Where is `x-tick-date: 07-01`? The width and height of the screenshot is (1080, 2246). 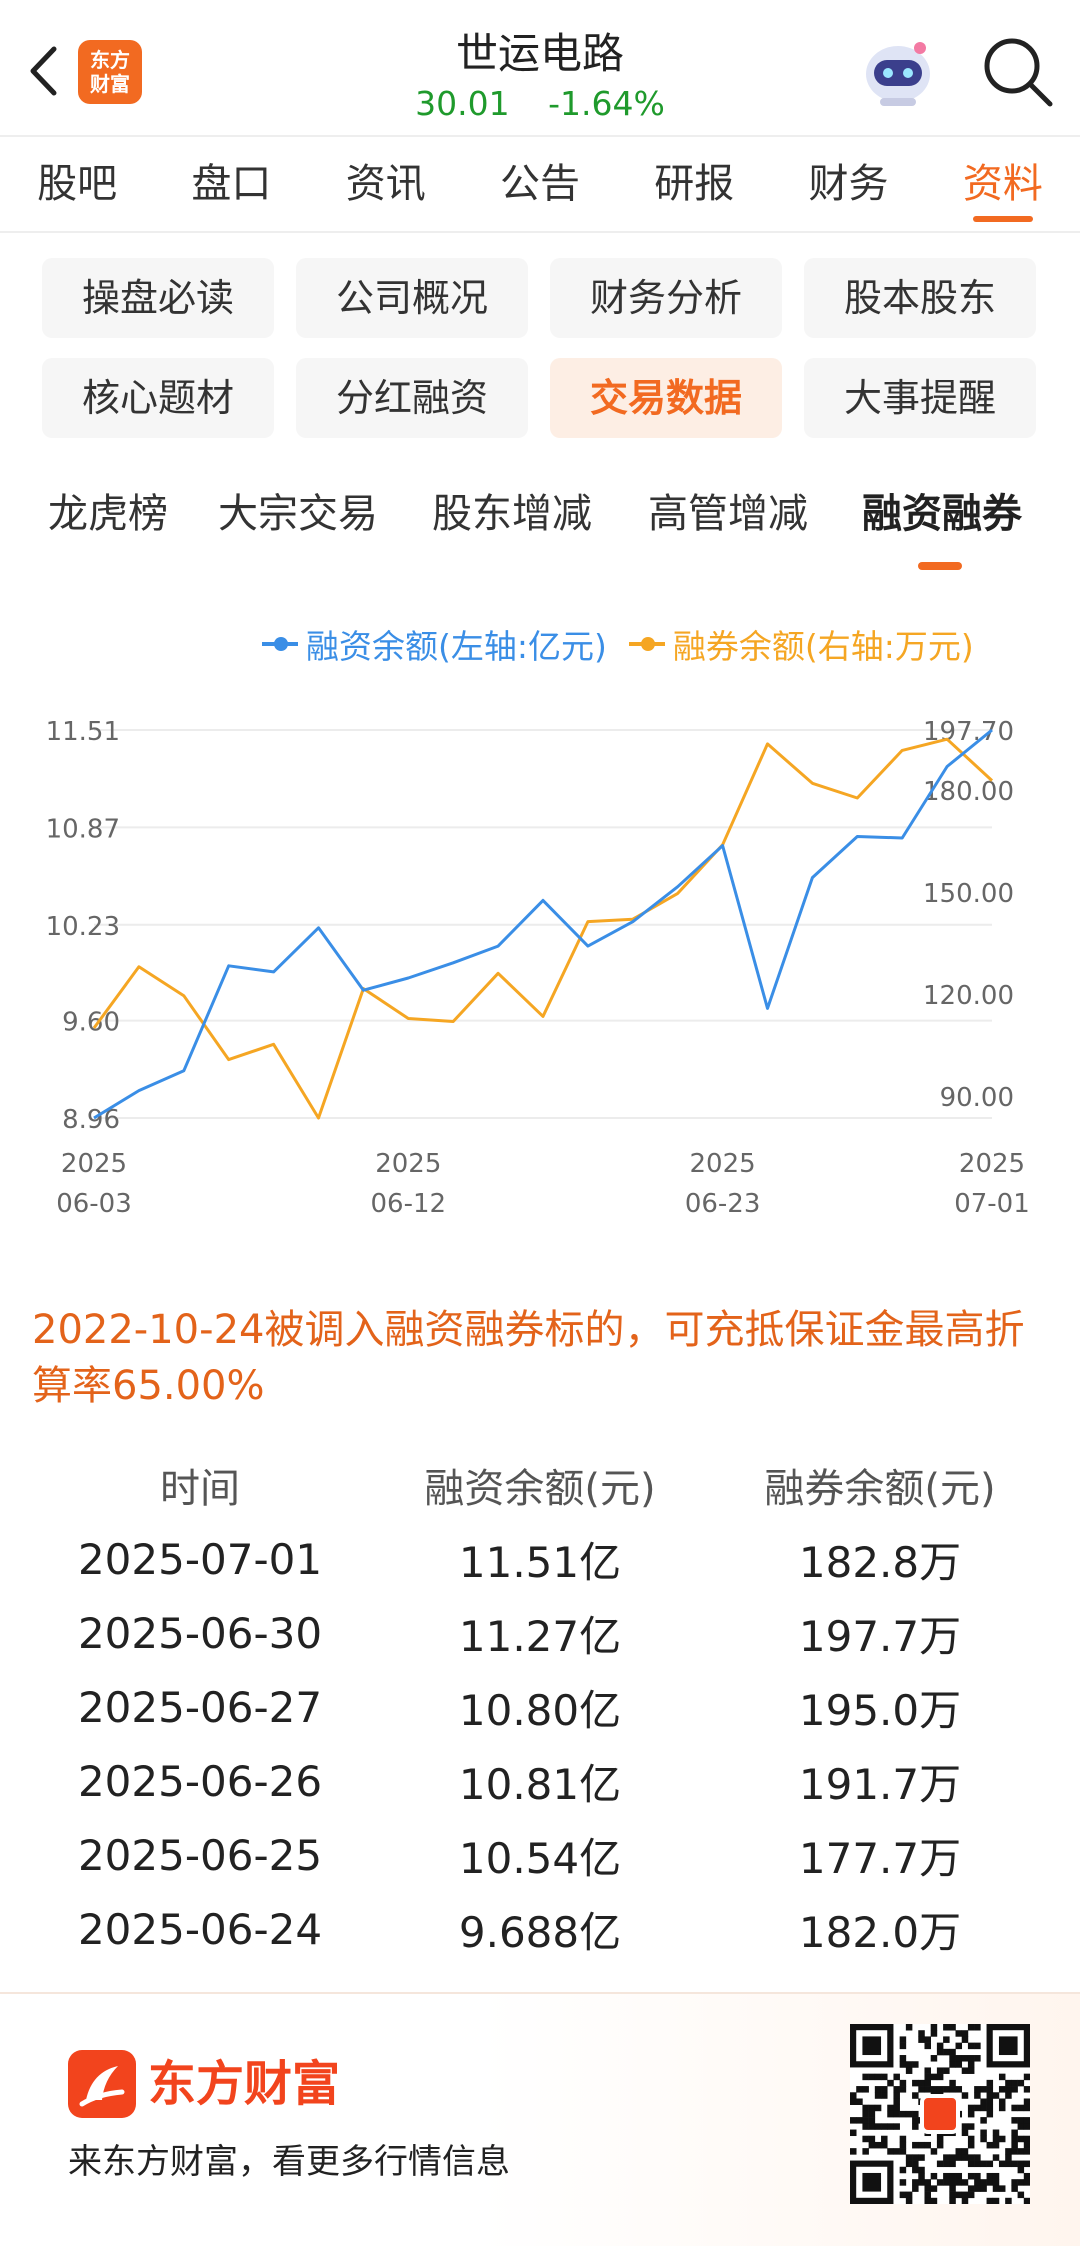
x-tick-date: 07-01 is located at coordinates (992, 1204).